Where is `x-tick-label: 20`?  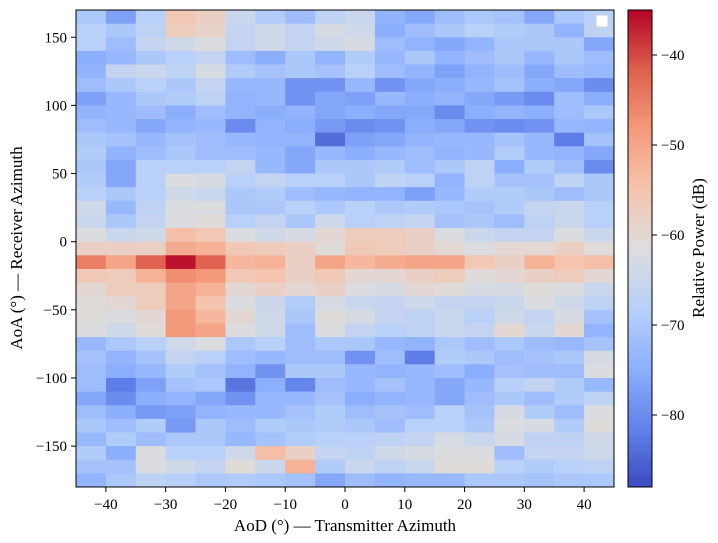 x-tick-label: 20 is located at coordinates (464, 505).